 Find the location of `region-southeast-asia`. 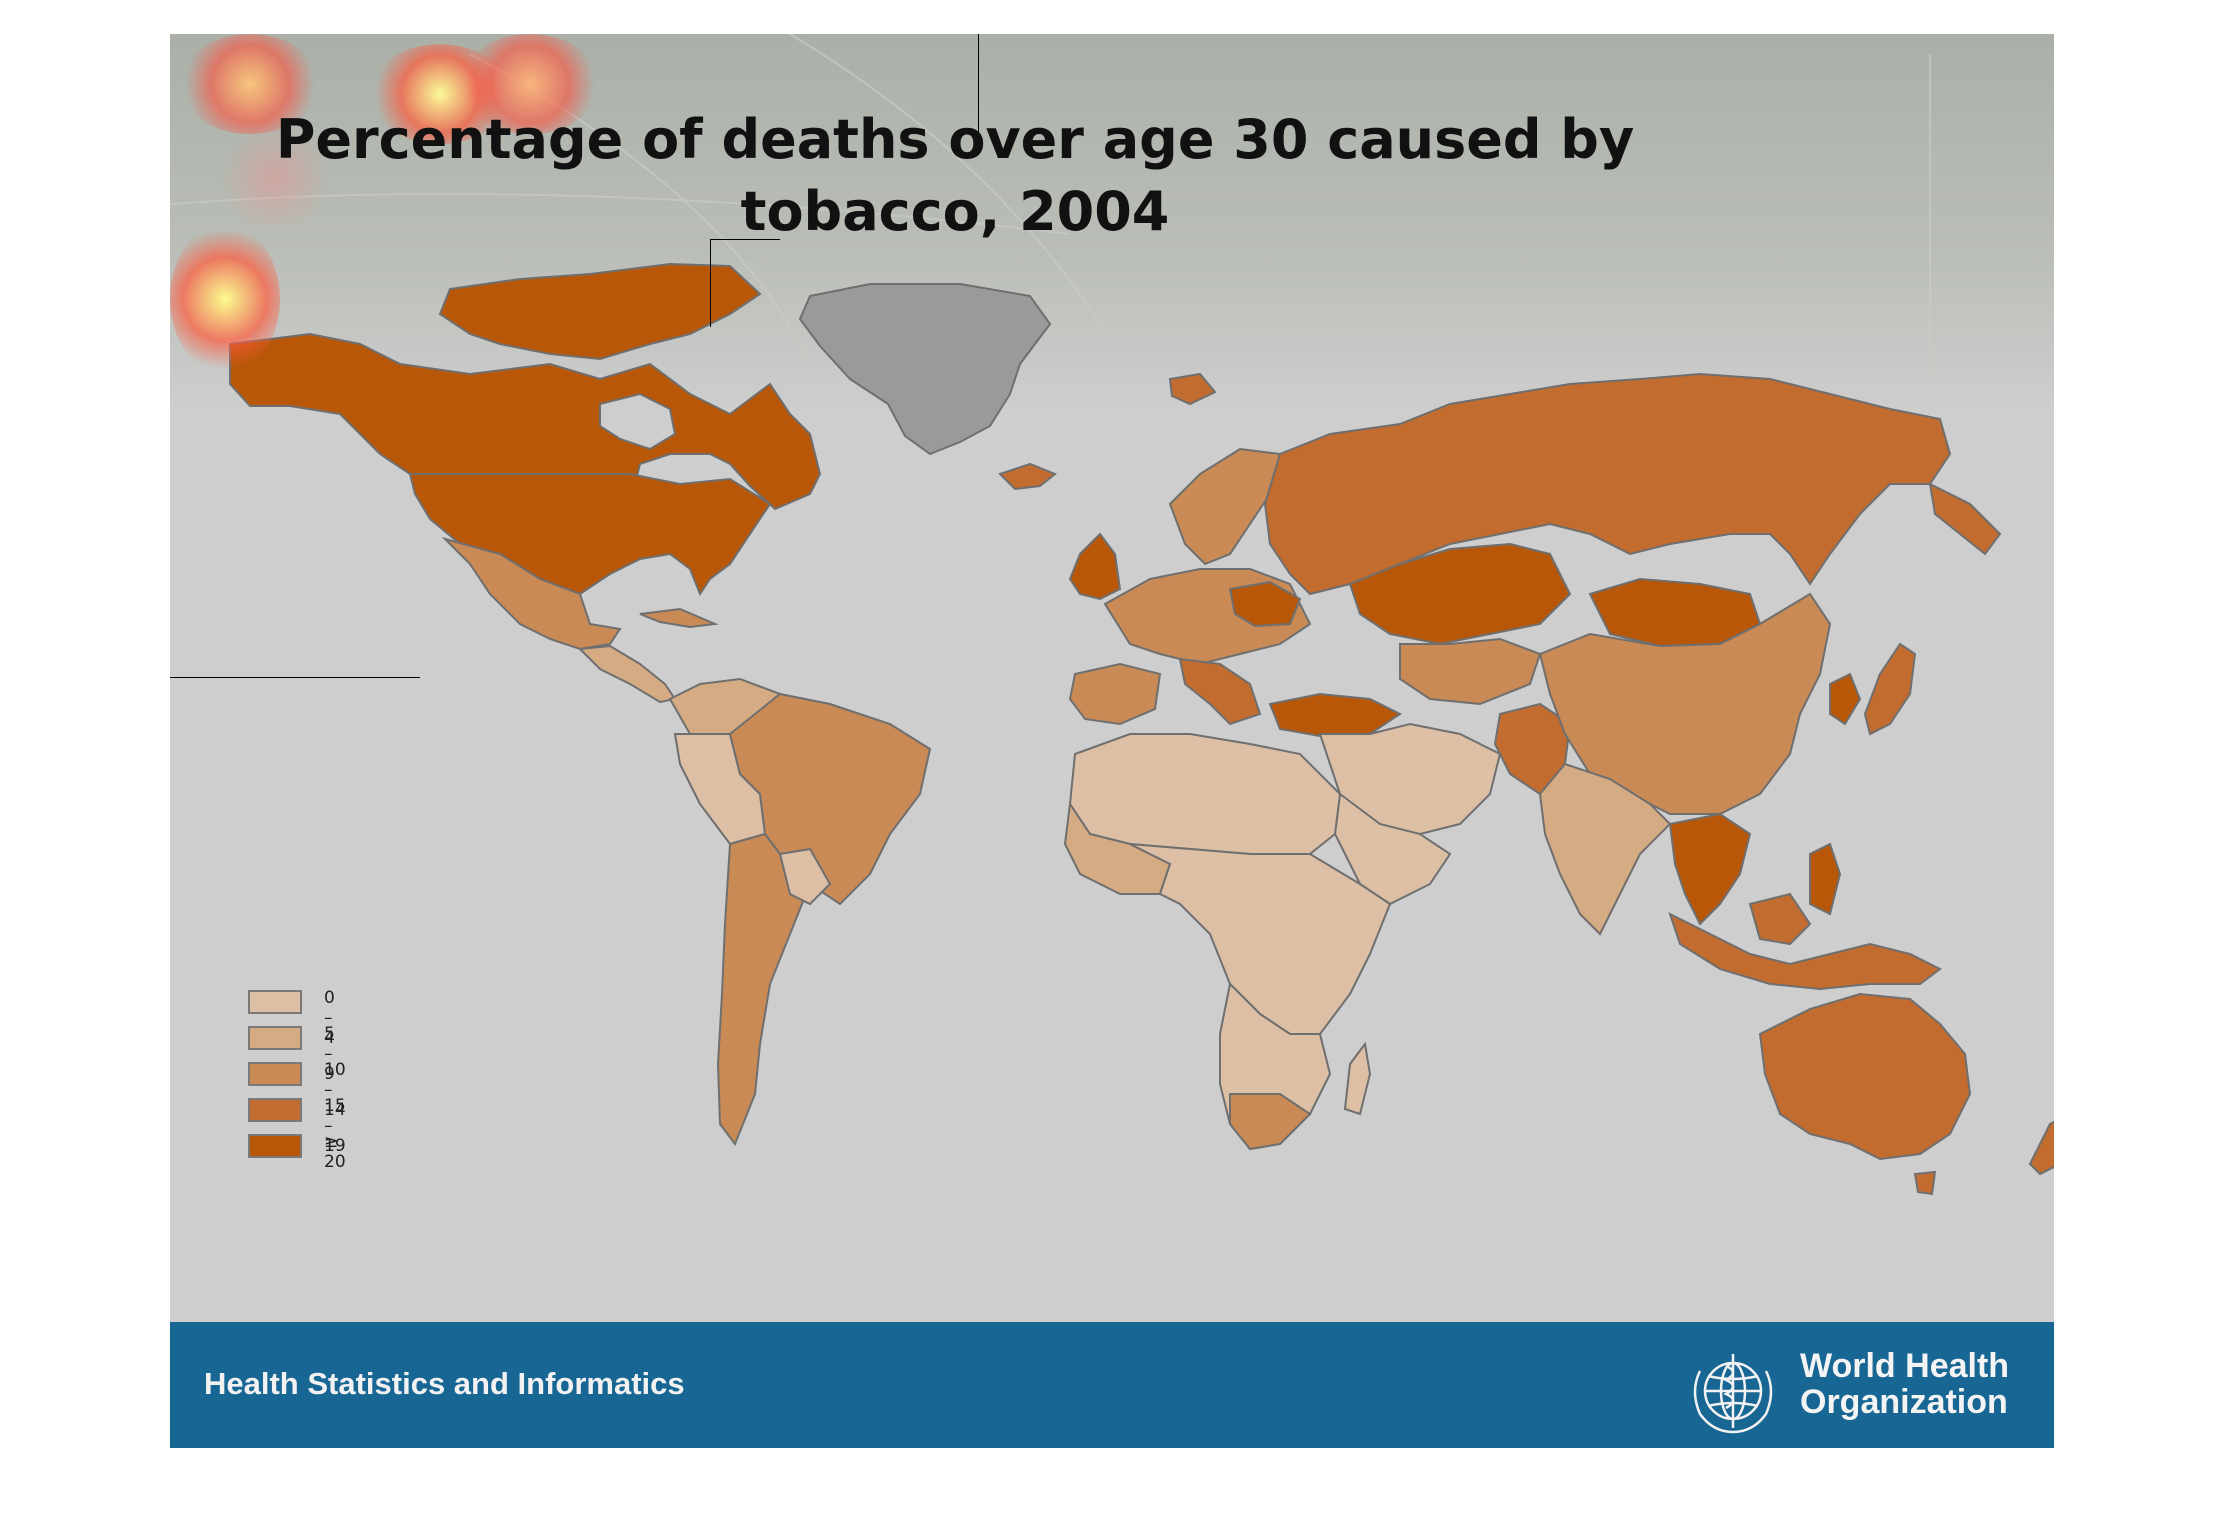

region-southeast-asia is located at coordinates (1710, 869).